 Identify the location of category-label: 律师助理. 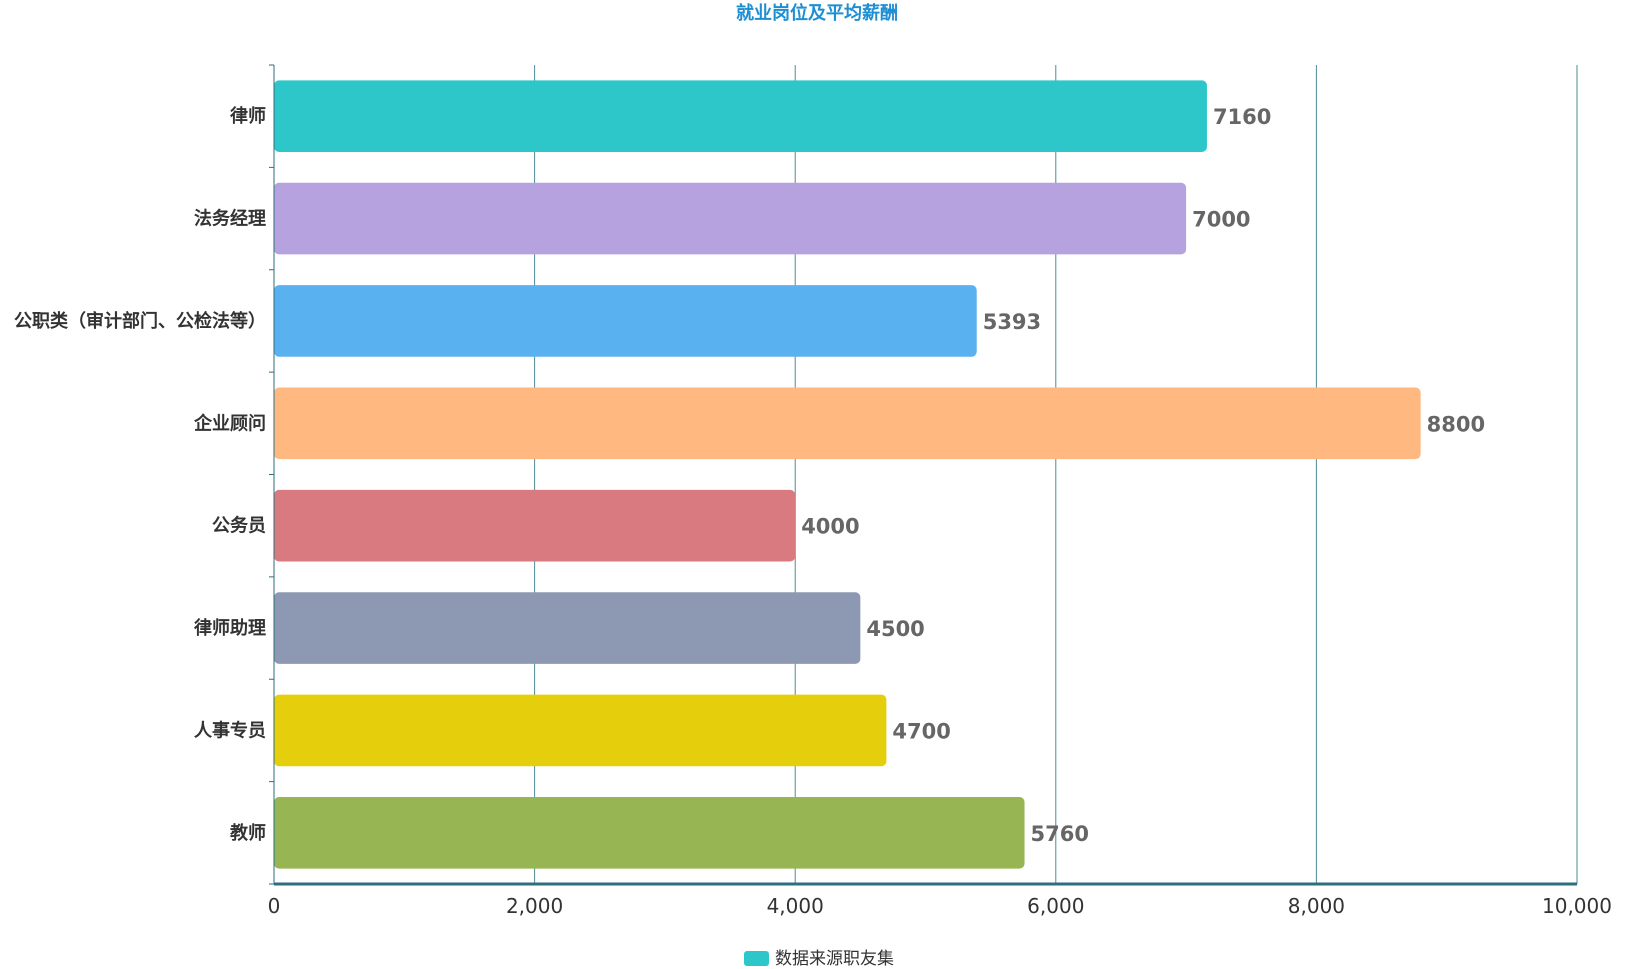
(230, 628).